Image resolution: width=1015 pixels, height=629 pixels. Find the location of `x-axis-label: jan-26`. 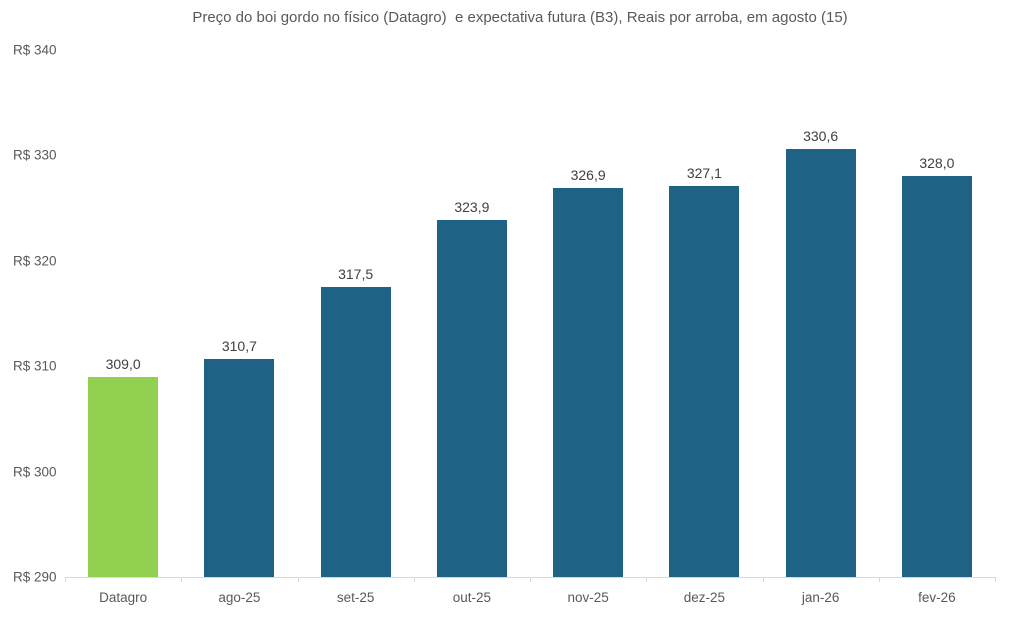

x-axis-label: jan-26 is located at coordinates (820, 597).